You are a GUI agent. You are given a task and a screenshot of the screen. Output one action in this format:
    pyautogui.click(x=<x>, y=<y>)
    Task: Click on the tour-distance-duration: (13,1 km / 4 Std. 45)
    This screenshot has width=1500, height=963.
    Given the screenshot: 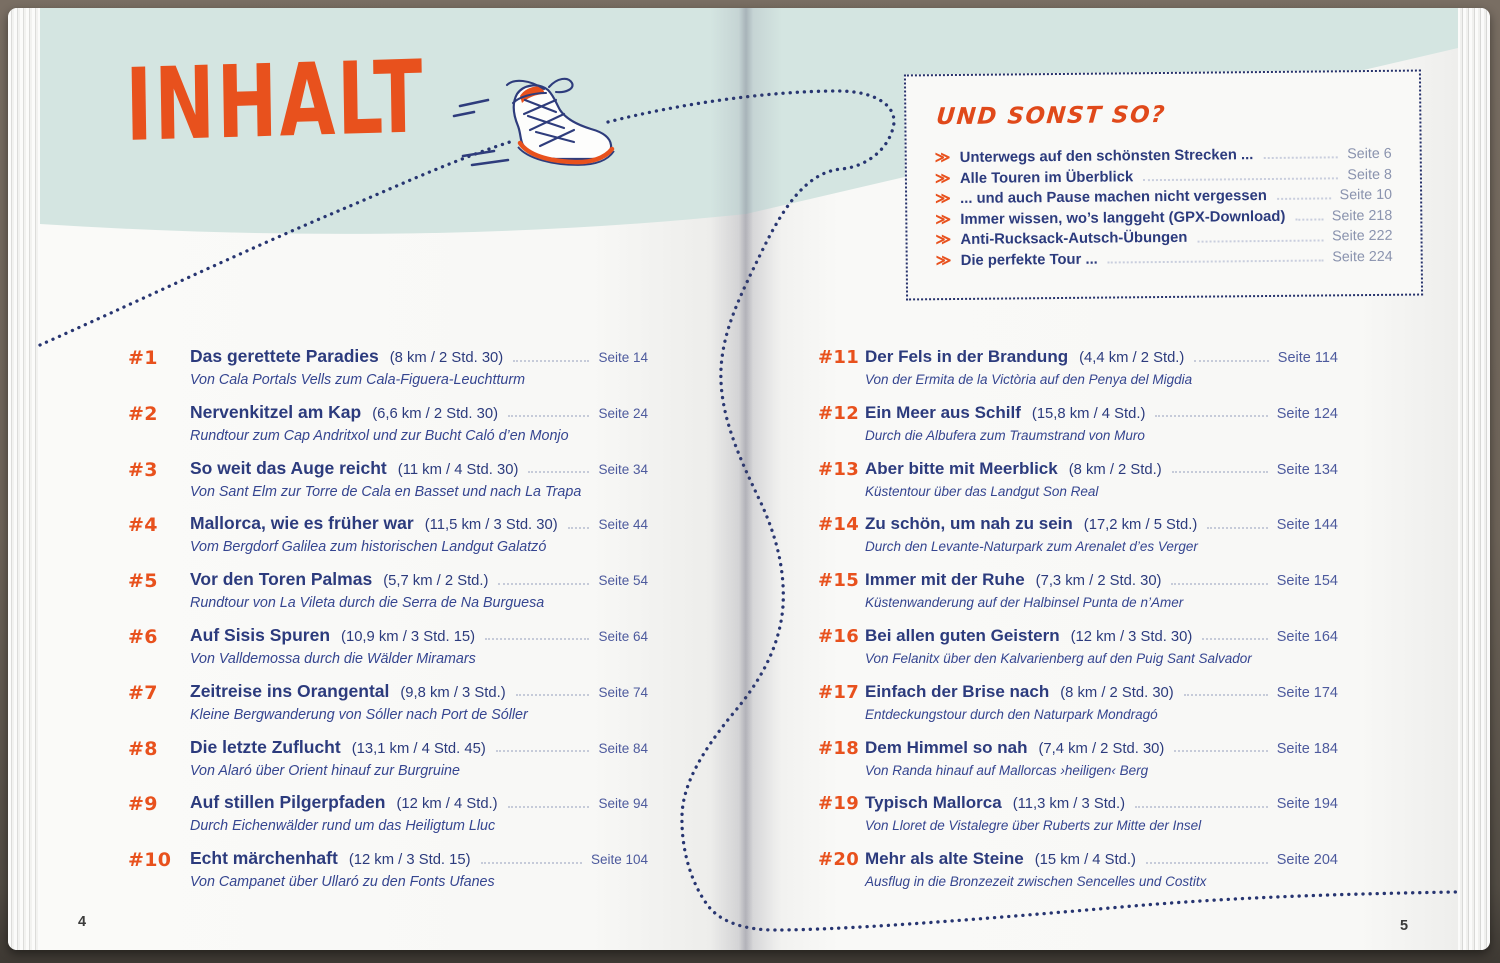 What is the action you would take?
    pyautogui.click(x=418, y=748)
    